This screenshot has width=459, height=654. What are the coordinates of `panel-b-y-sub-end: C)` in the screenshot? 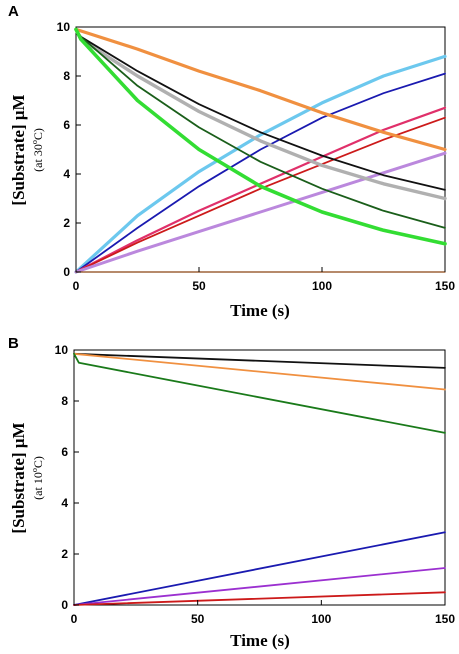 It's located at (38, 462).